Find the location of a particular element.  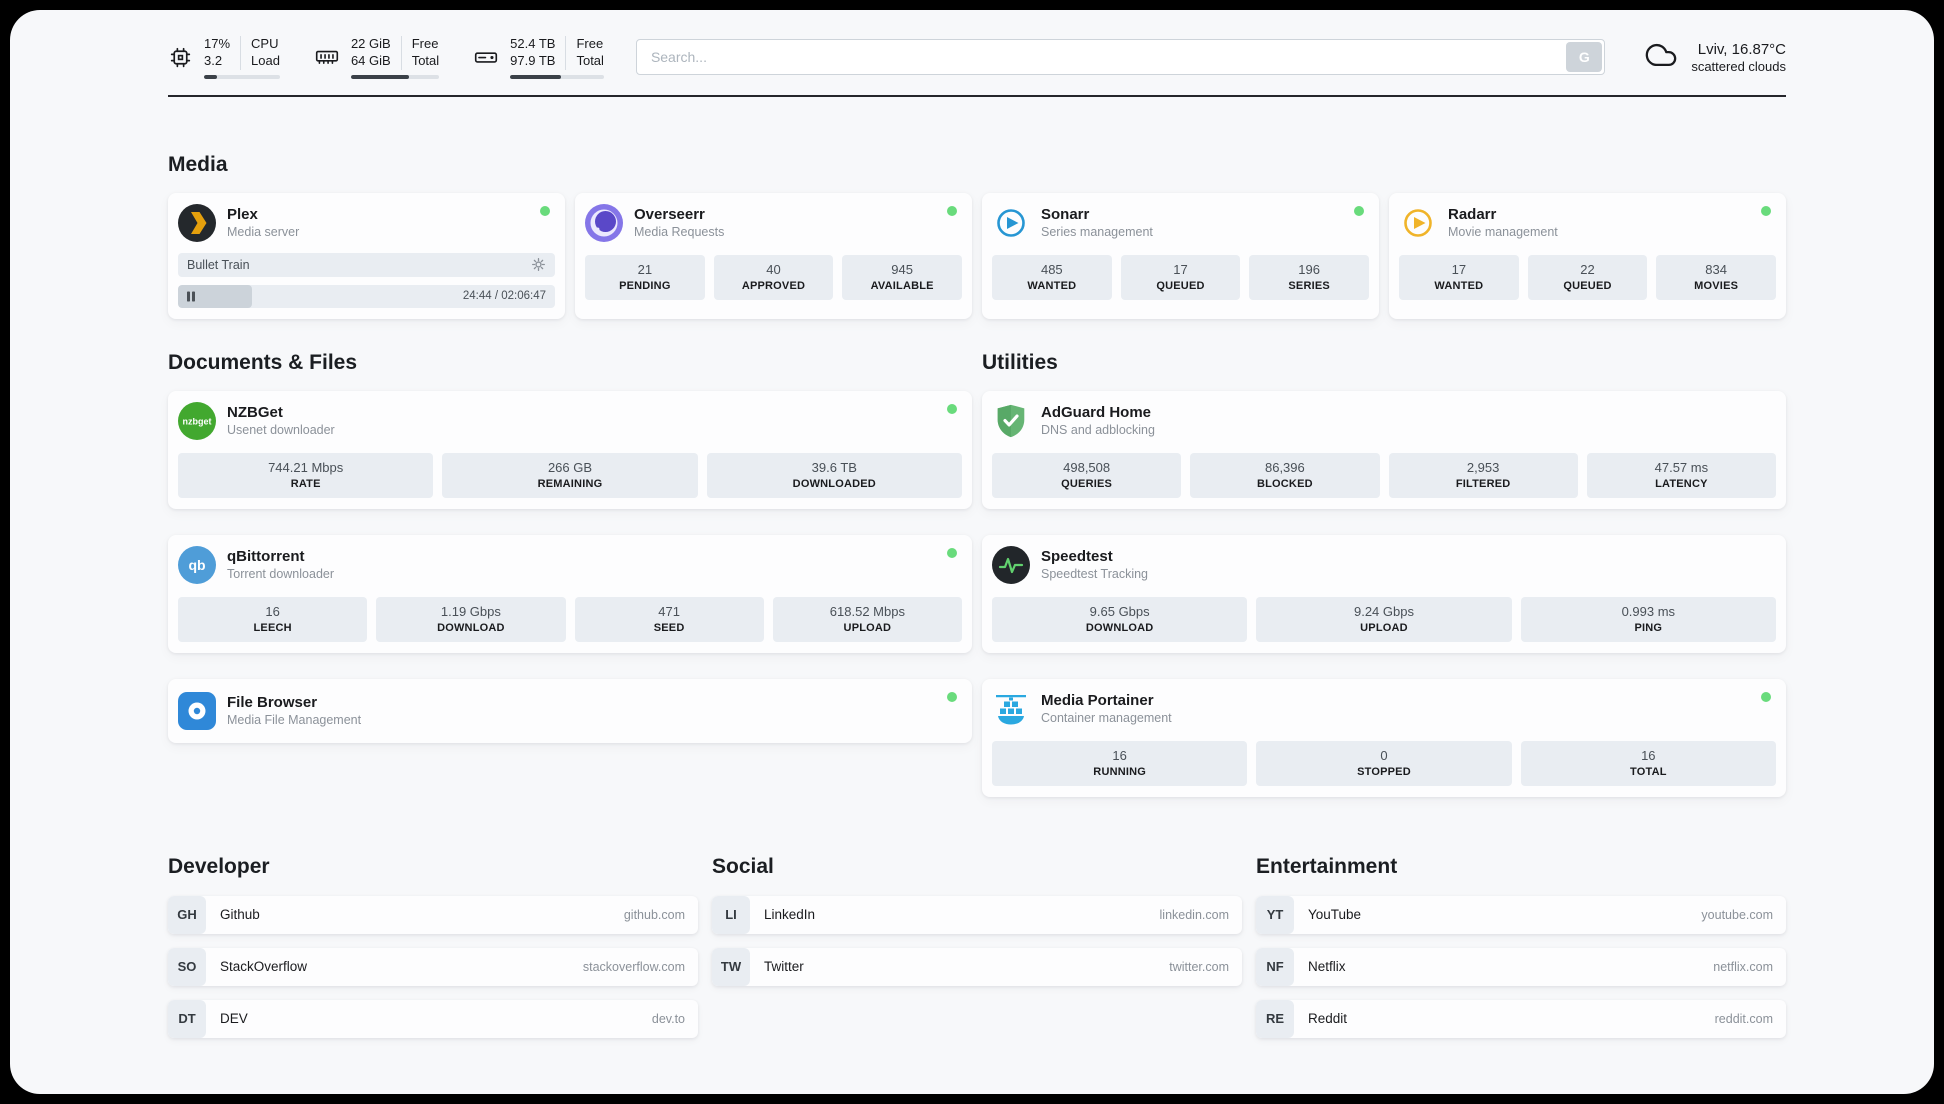

dev-icon: DT is located at coordinates (187, 1018).